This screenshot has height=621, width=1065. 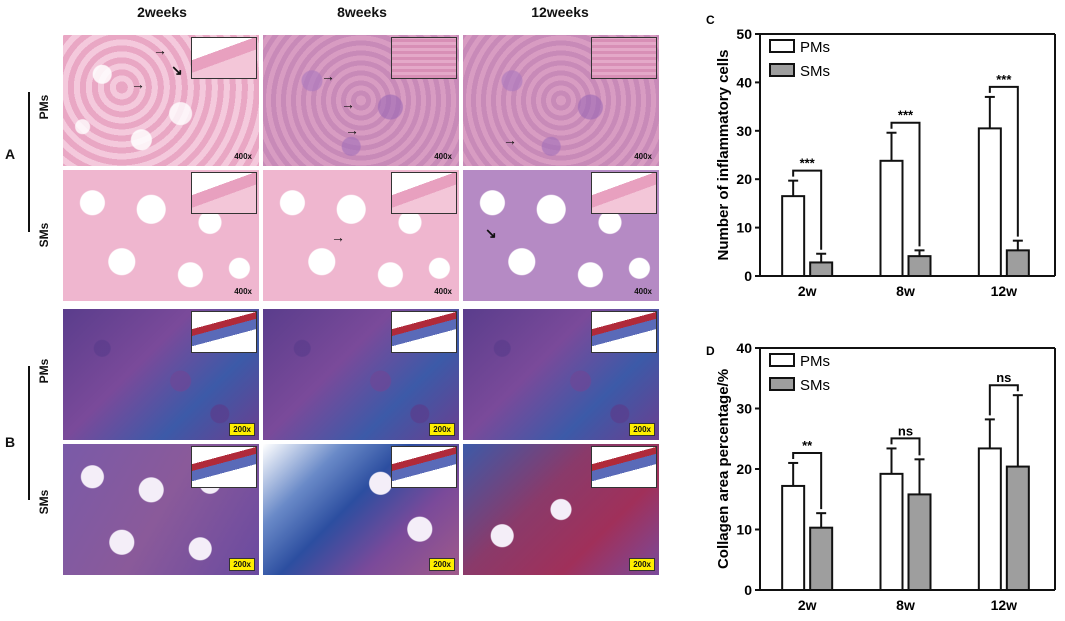 What do you see at coordinates (561, 100) in the screenshot?
I see `micrograph-he-pms-12w: → 400x` at bounding box center [561, 100].